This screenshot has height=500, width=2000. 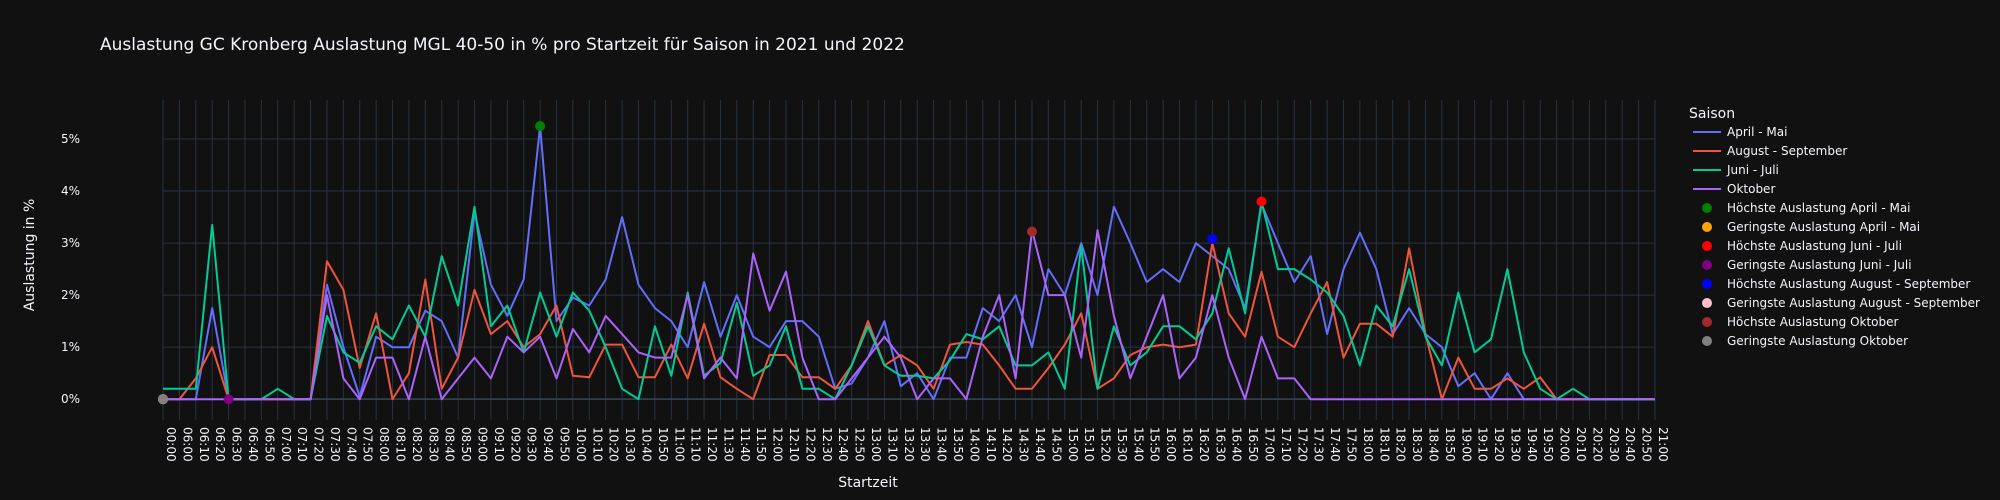 What do you see at coordinates (515, 444) in the screenshot?
I see `x-tick-label: 09:20` at bounding box center [515, 444].